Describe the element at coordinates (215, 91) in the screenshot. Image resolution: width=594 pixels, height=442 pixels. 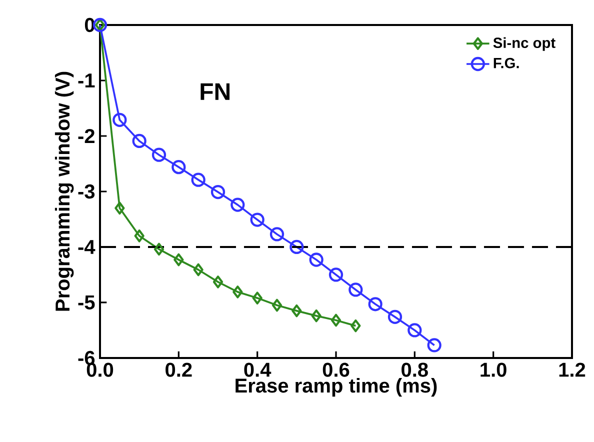
I see `annotation: FN` at that location.